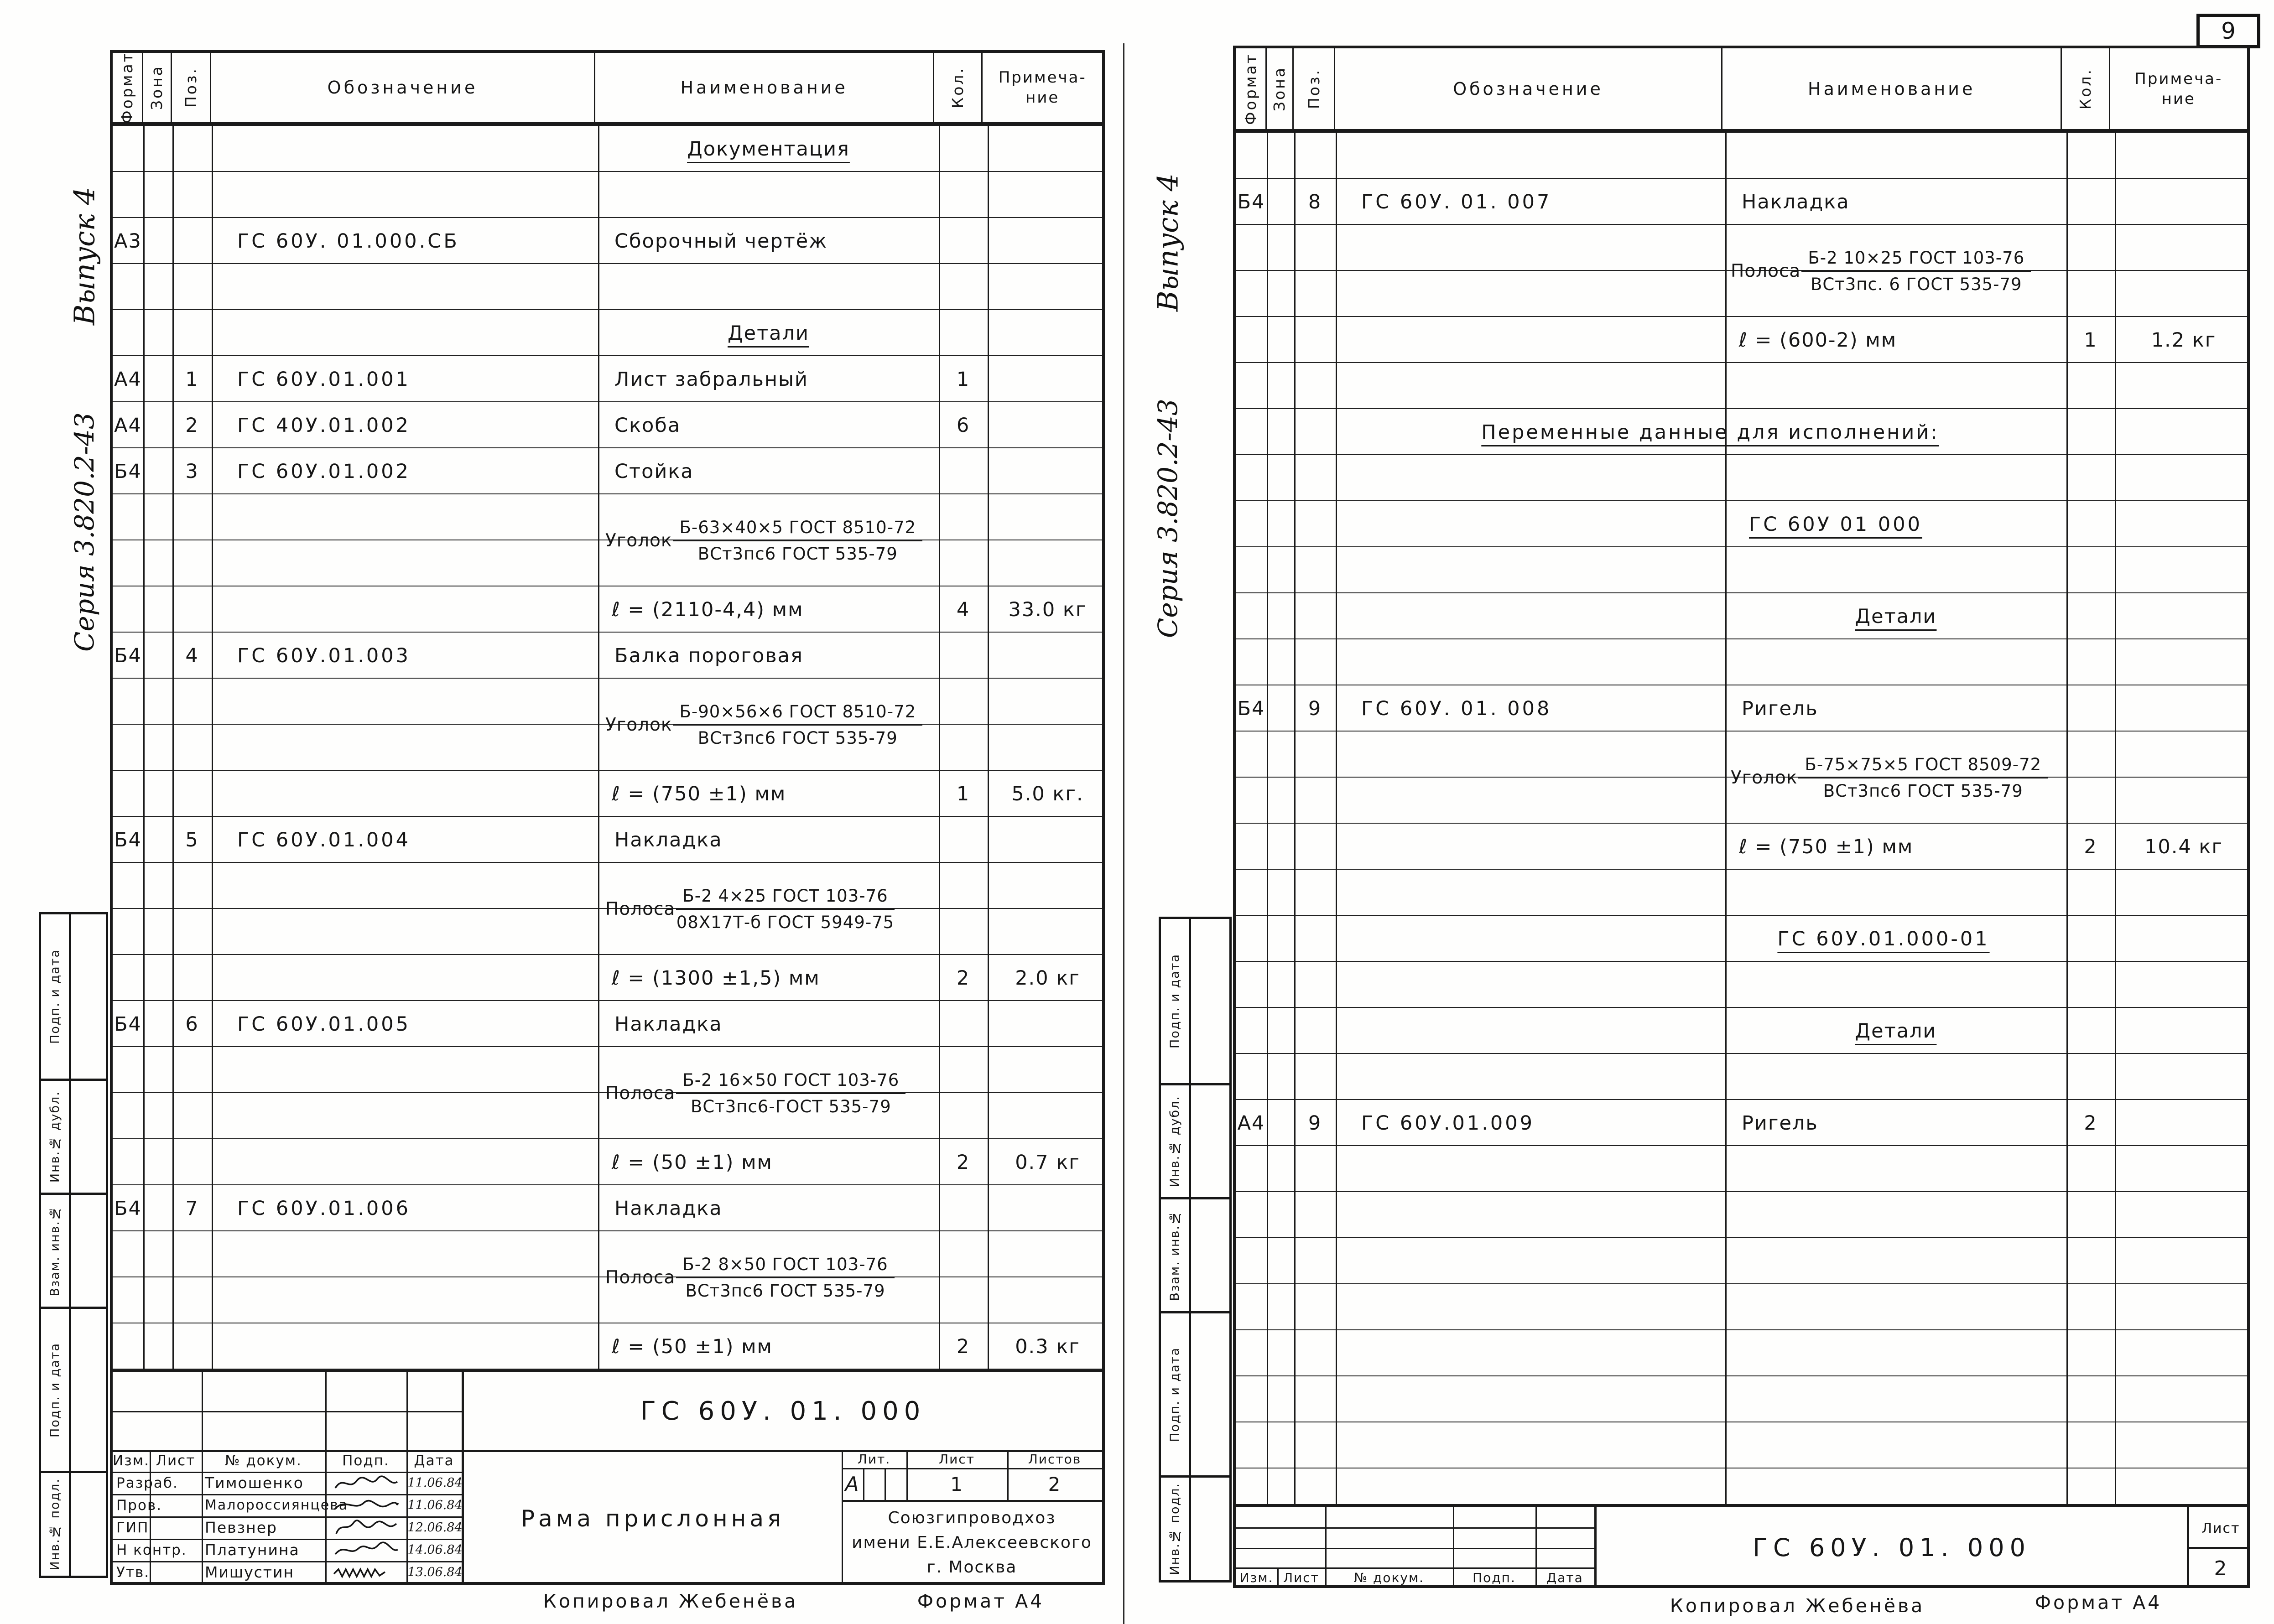 The image size is (2274, 1624). I want to click on profile-type: Уголок, so click(638, 540).